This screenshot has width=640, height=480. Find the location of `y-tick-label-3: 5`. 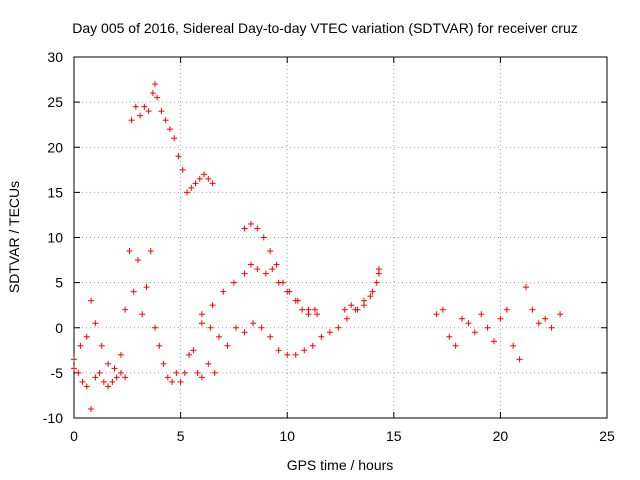

y-tick-label-3: 5 is located at coordinates (59, 283).